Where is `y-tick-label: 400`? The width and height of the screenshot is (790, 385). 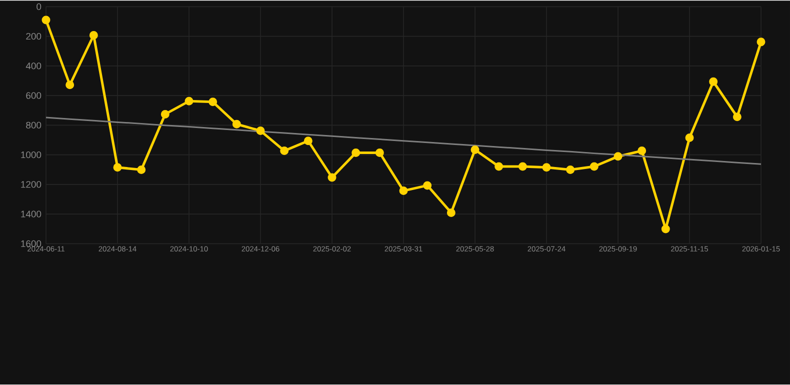
y-tick-label: 400 is located at coordinates (34, 66).